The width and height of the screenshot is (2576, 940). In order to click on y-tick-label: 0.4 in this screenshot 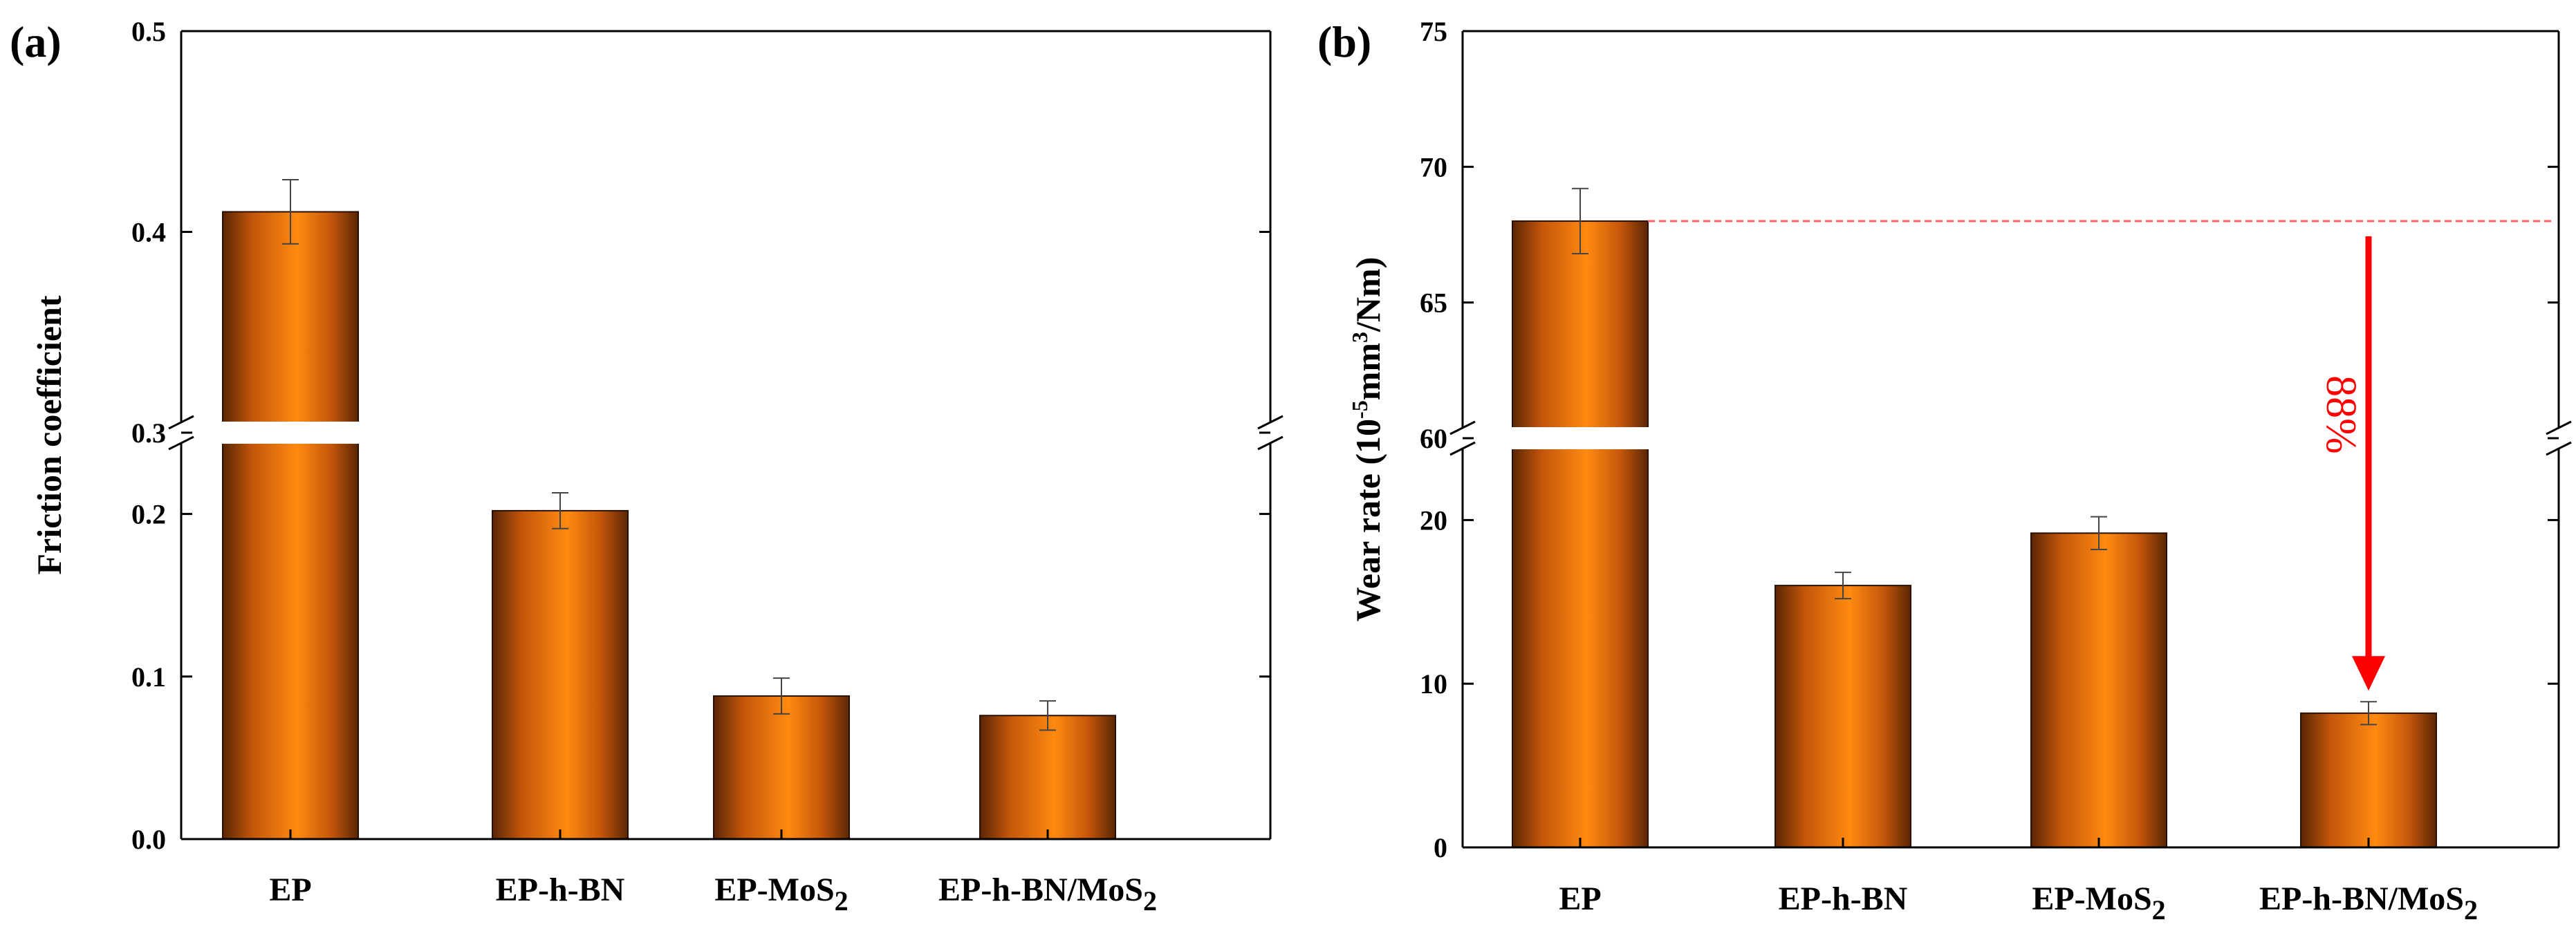, I will do `click(148, 232)`.